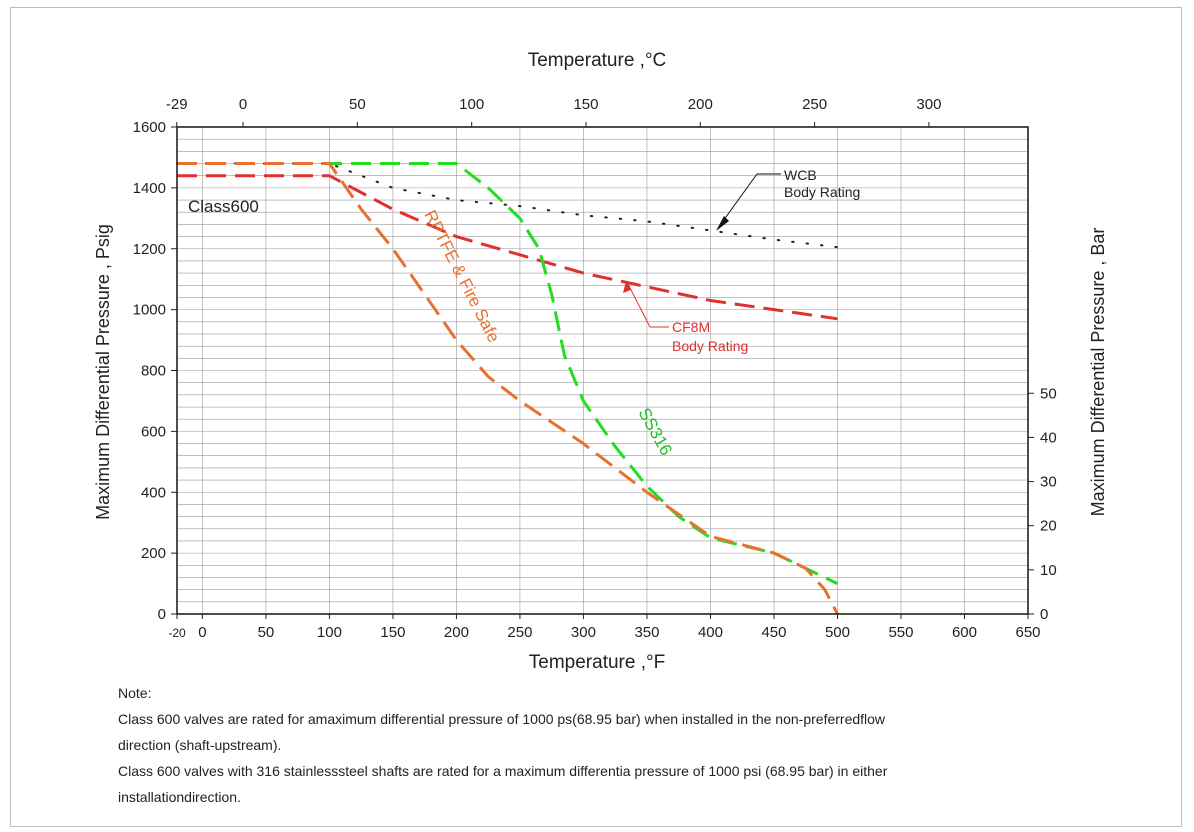 The image size is (1194, 832). Describe the element at coordinates (149, 127) in the screenshot. I see `y-tick-label: 1600` at that location.